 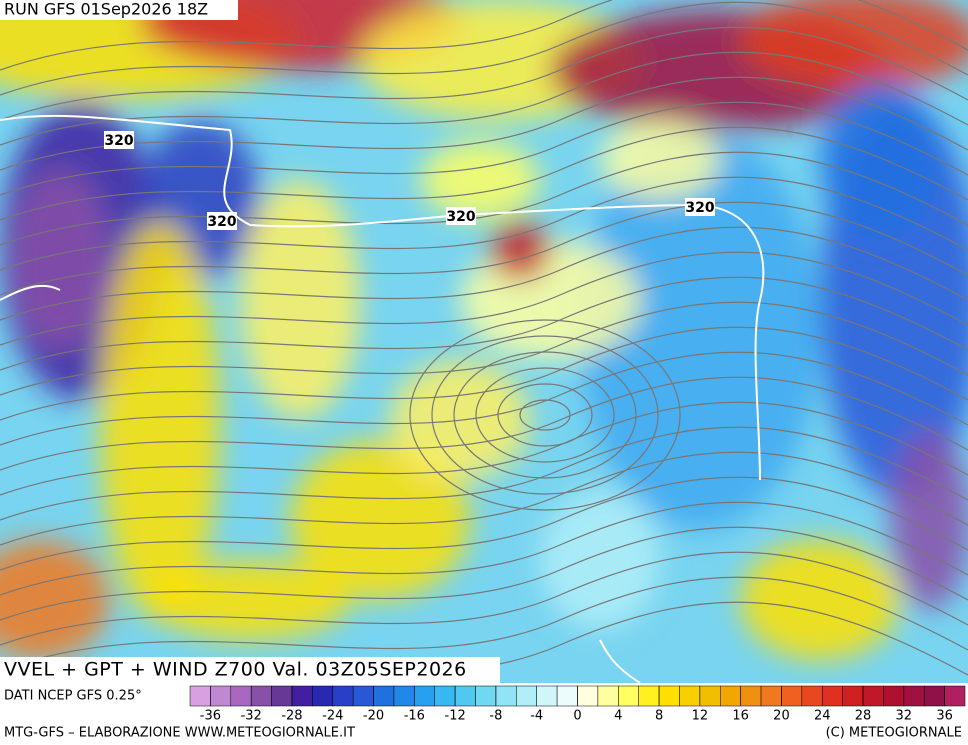 I want to click on colorbar-tick-label: 36, so click(x=944, y=716).